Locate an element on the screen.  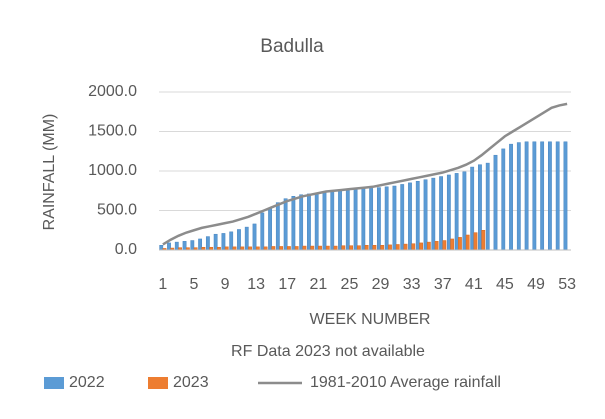
x-tick-label: 37 is located at coordinates (443, 284).